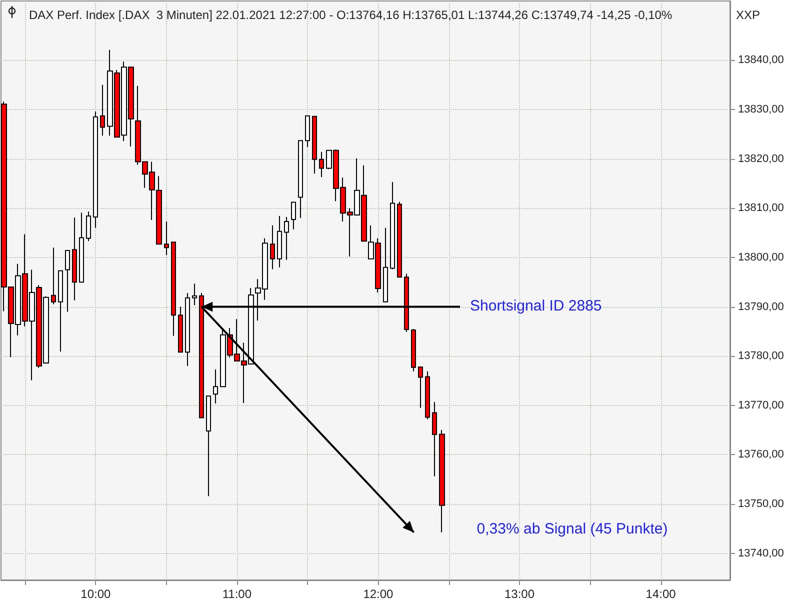 Image resolution: width=800 pixels, height=600 pixels. Describe the element at coordinates (661, 593) in the screenshot. I see `x-tick-label: 14:00` at that location.